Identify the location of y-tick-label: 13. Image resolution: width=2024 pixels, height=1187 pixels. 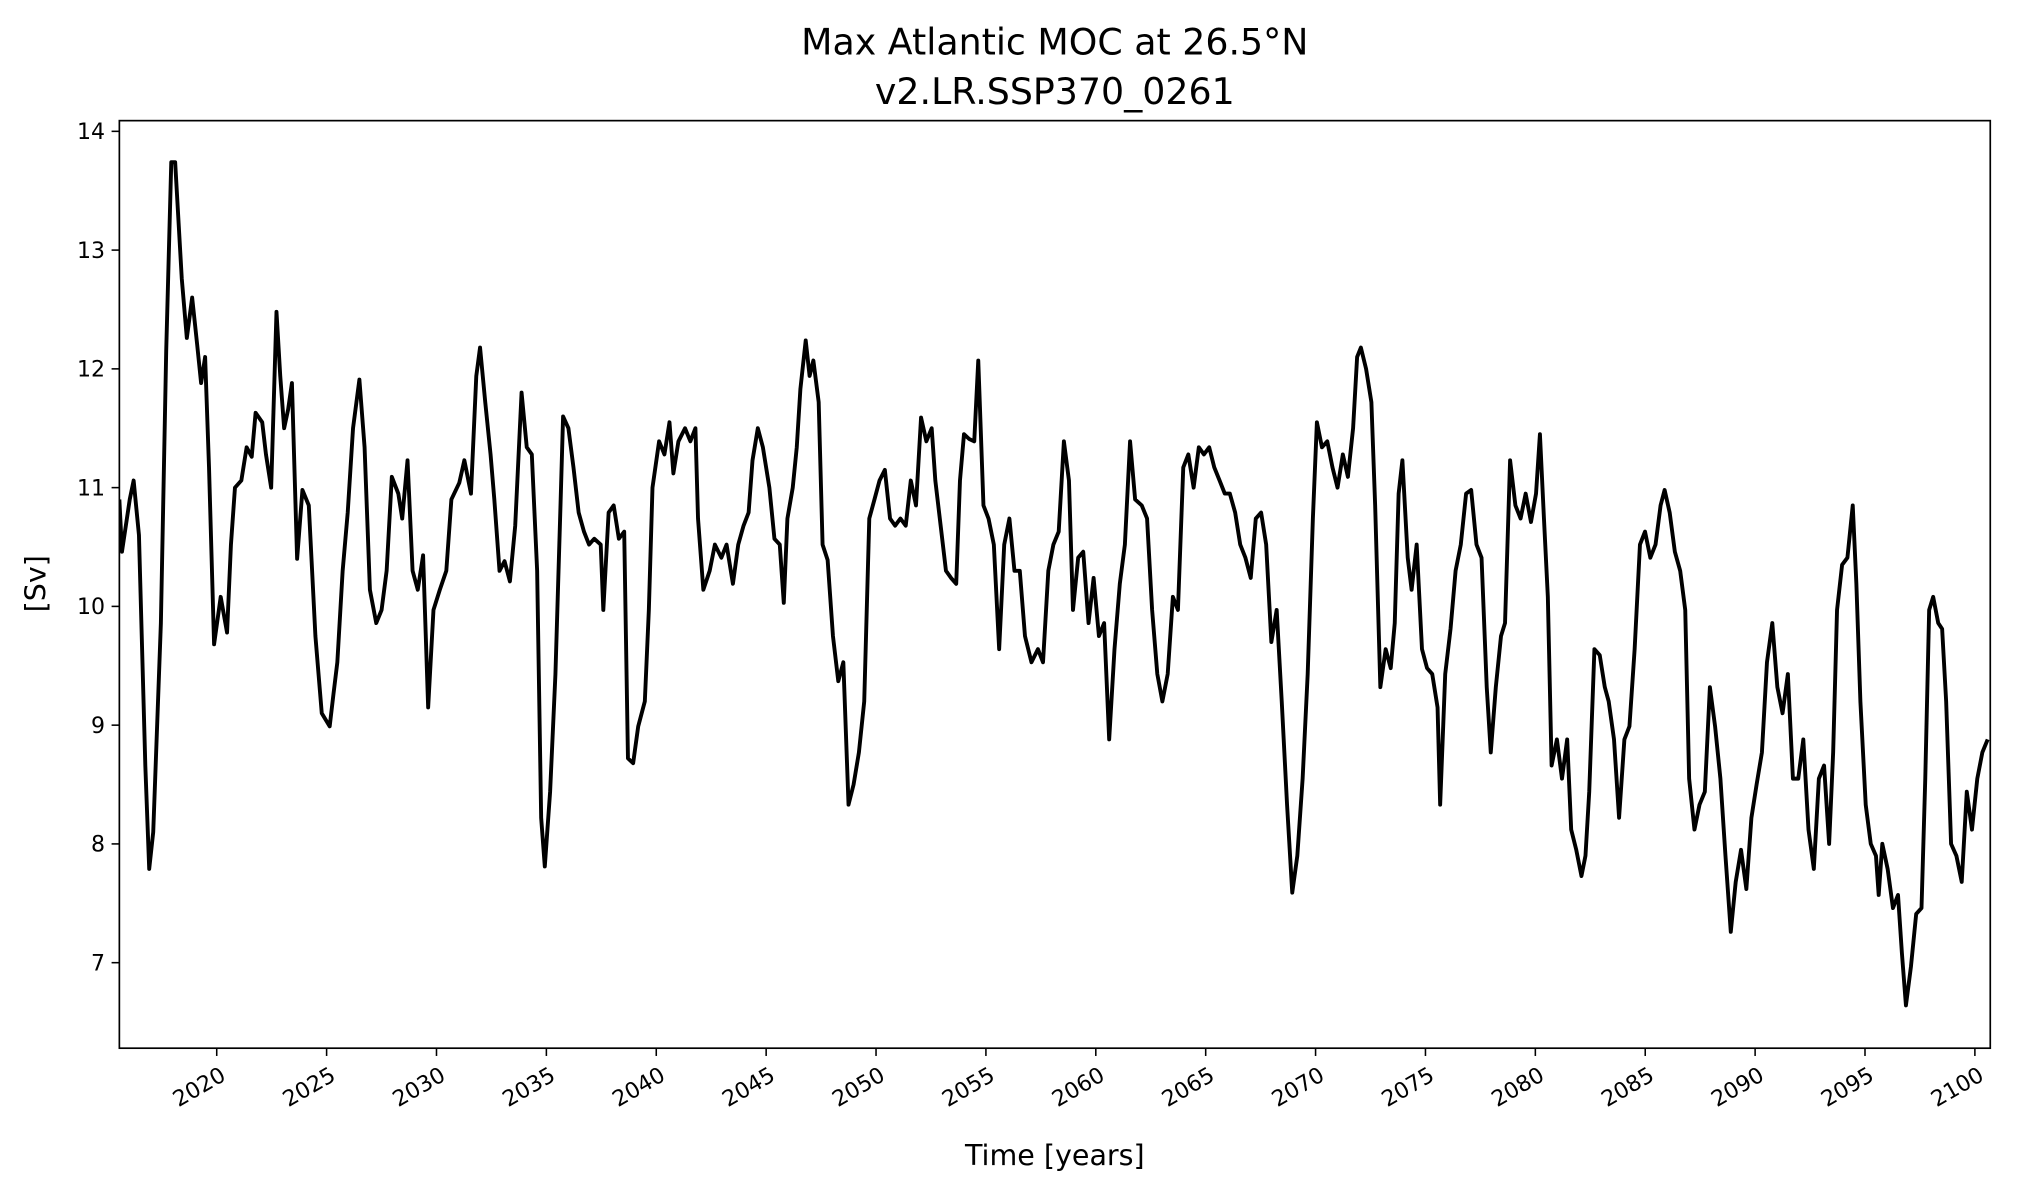
(91, 251).